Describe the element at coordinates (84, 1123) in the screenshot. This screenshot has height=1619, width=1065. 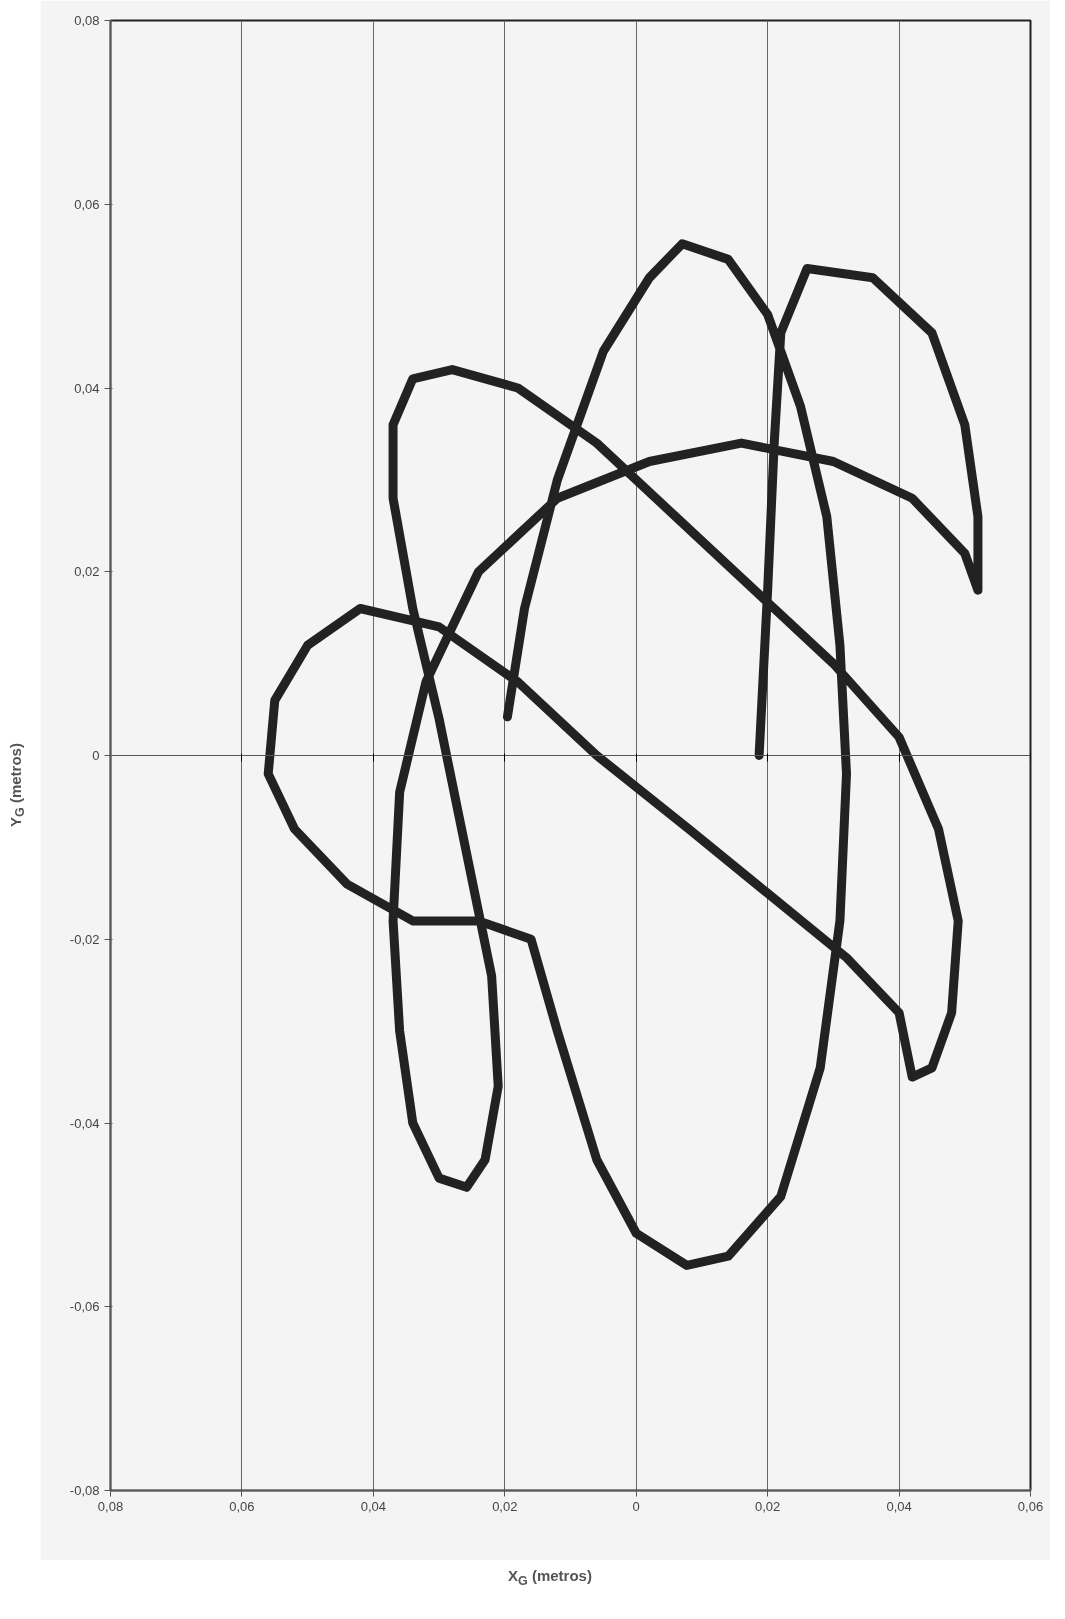
I see `y-tick-label: -0,04` at that location.